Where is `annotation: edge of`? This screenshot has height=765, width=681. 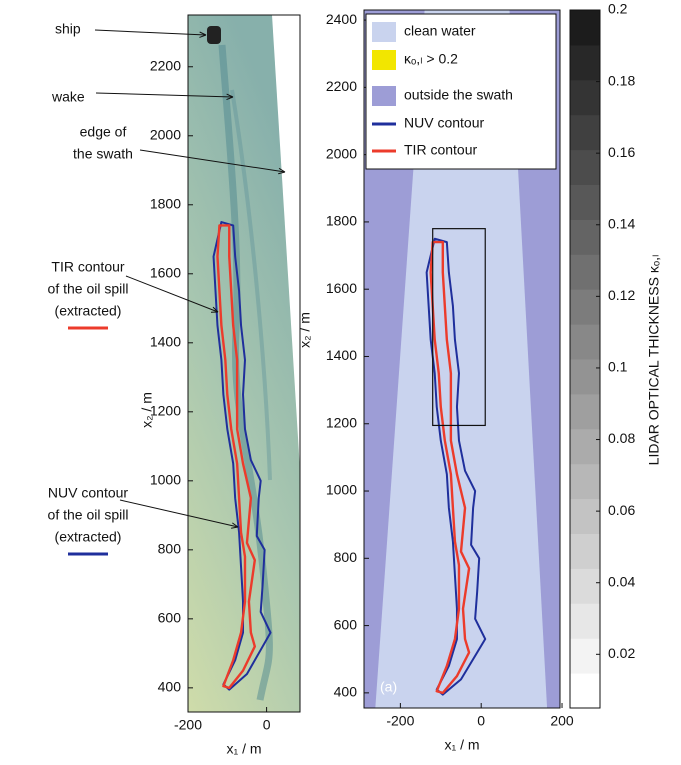 annotation: edge of is located at coordinates (103, 132).